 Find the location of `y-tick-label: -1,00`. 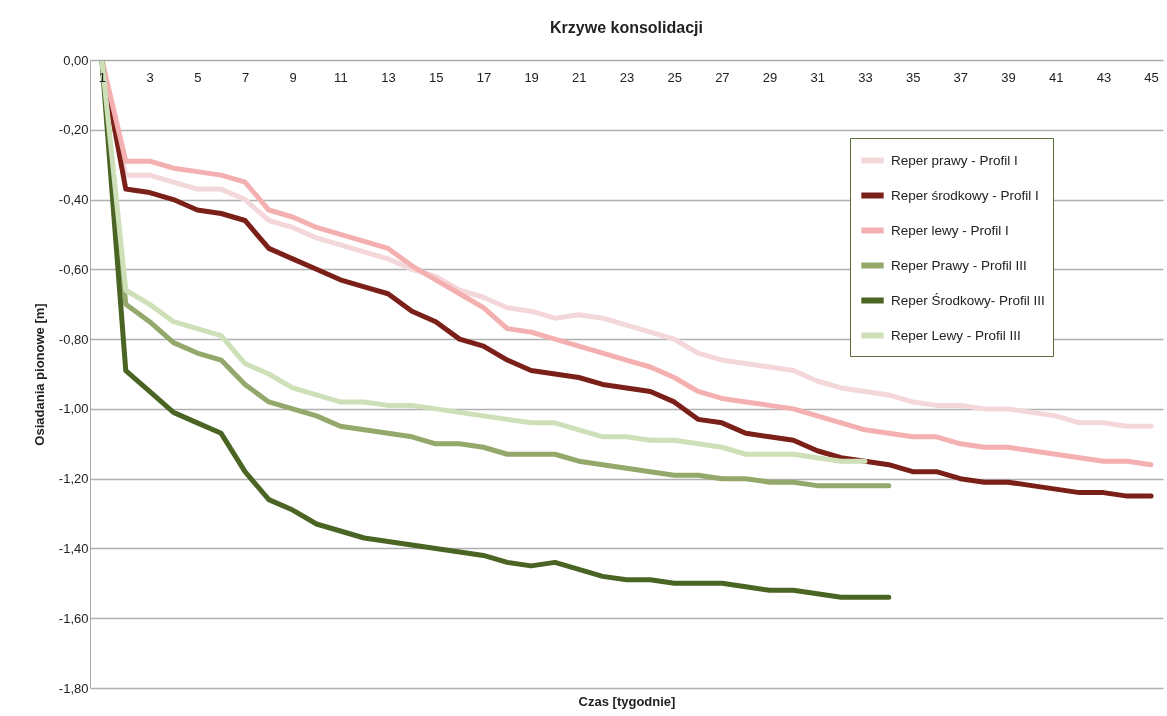

y-tick-label: -1,00 is located at coordinates (73, 409).